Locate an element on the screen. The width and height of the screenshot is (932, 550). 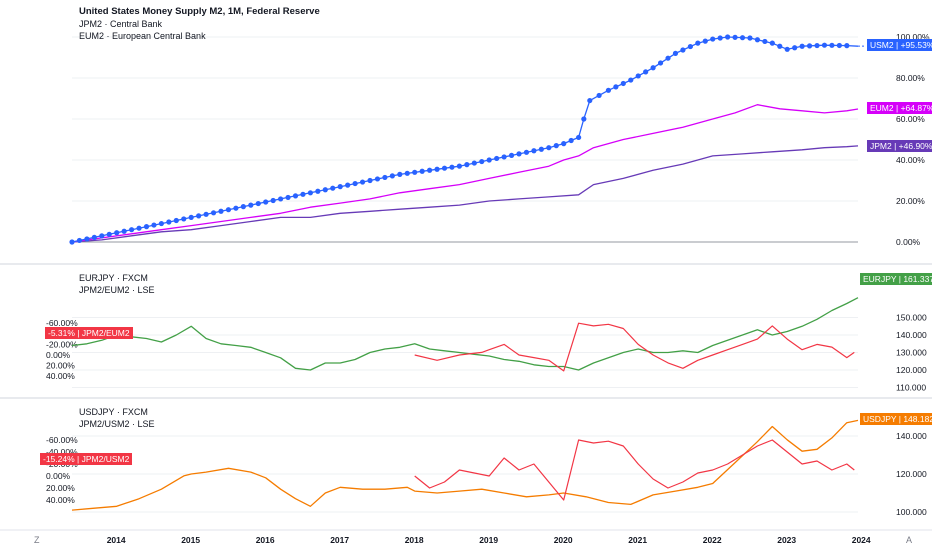
eurjpy-badge: EURJPY | 161.337 is located at coordinates (896, 279).